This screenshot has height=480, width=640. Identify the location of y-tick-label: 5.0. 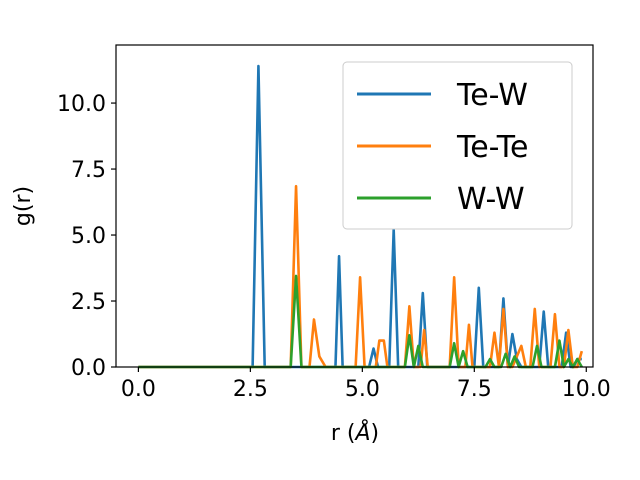
(88, 236).